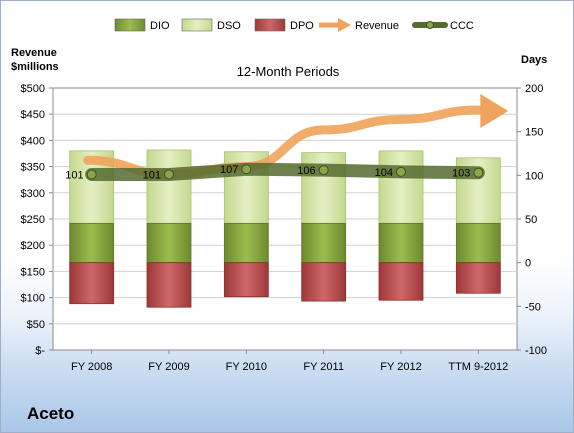 The height and width of the screenshot is (433, 574). Describe the element at coordinates (462, 26) in the screenshot. I see `legend-label-ccc: CCC` at that location.